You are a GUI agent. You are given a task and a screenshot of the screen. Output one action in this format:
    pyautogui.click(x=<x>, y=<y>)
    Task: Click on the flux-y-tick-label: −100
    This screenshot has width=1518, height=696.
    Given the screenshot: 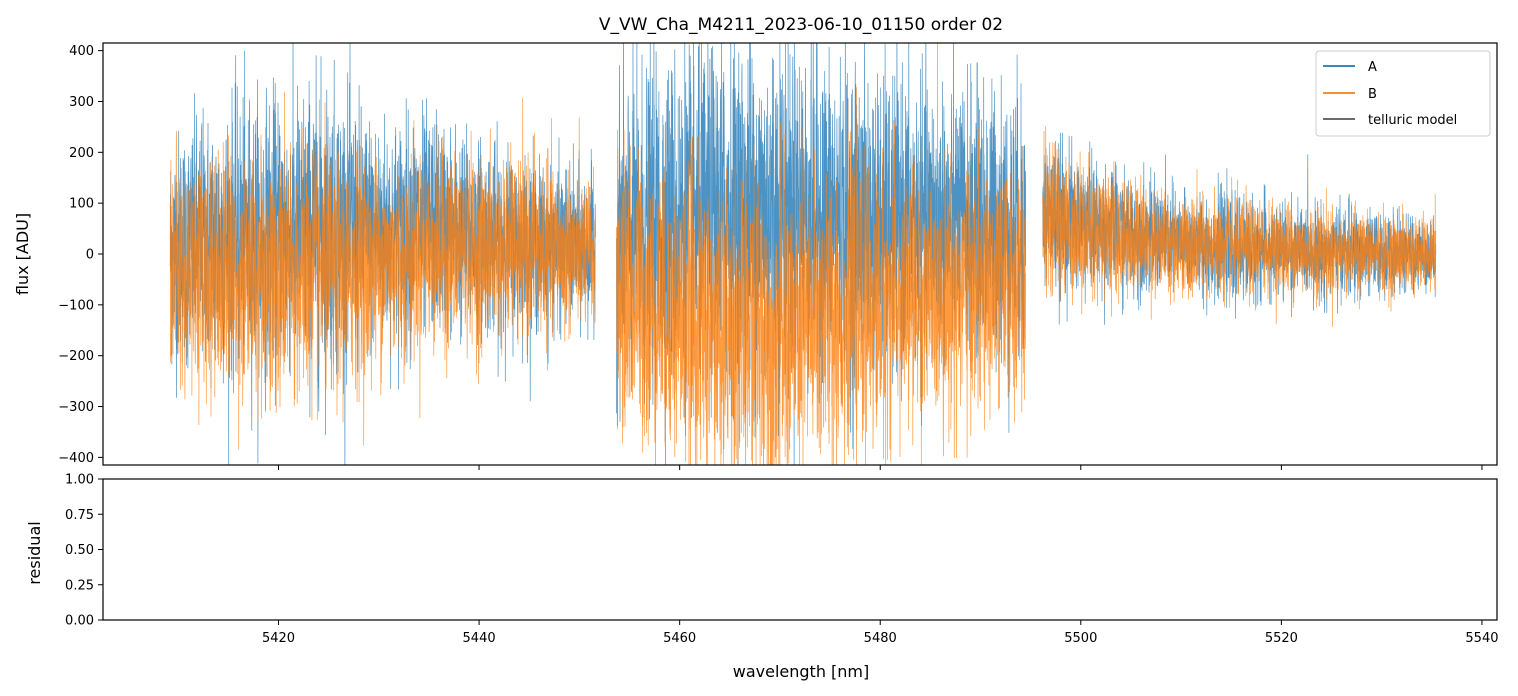 What is the action you would take?
    pyautogui.click(x=76, y=305)
    